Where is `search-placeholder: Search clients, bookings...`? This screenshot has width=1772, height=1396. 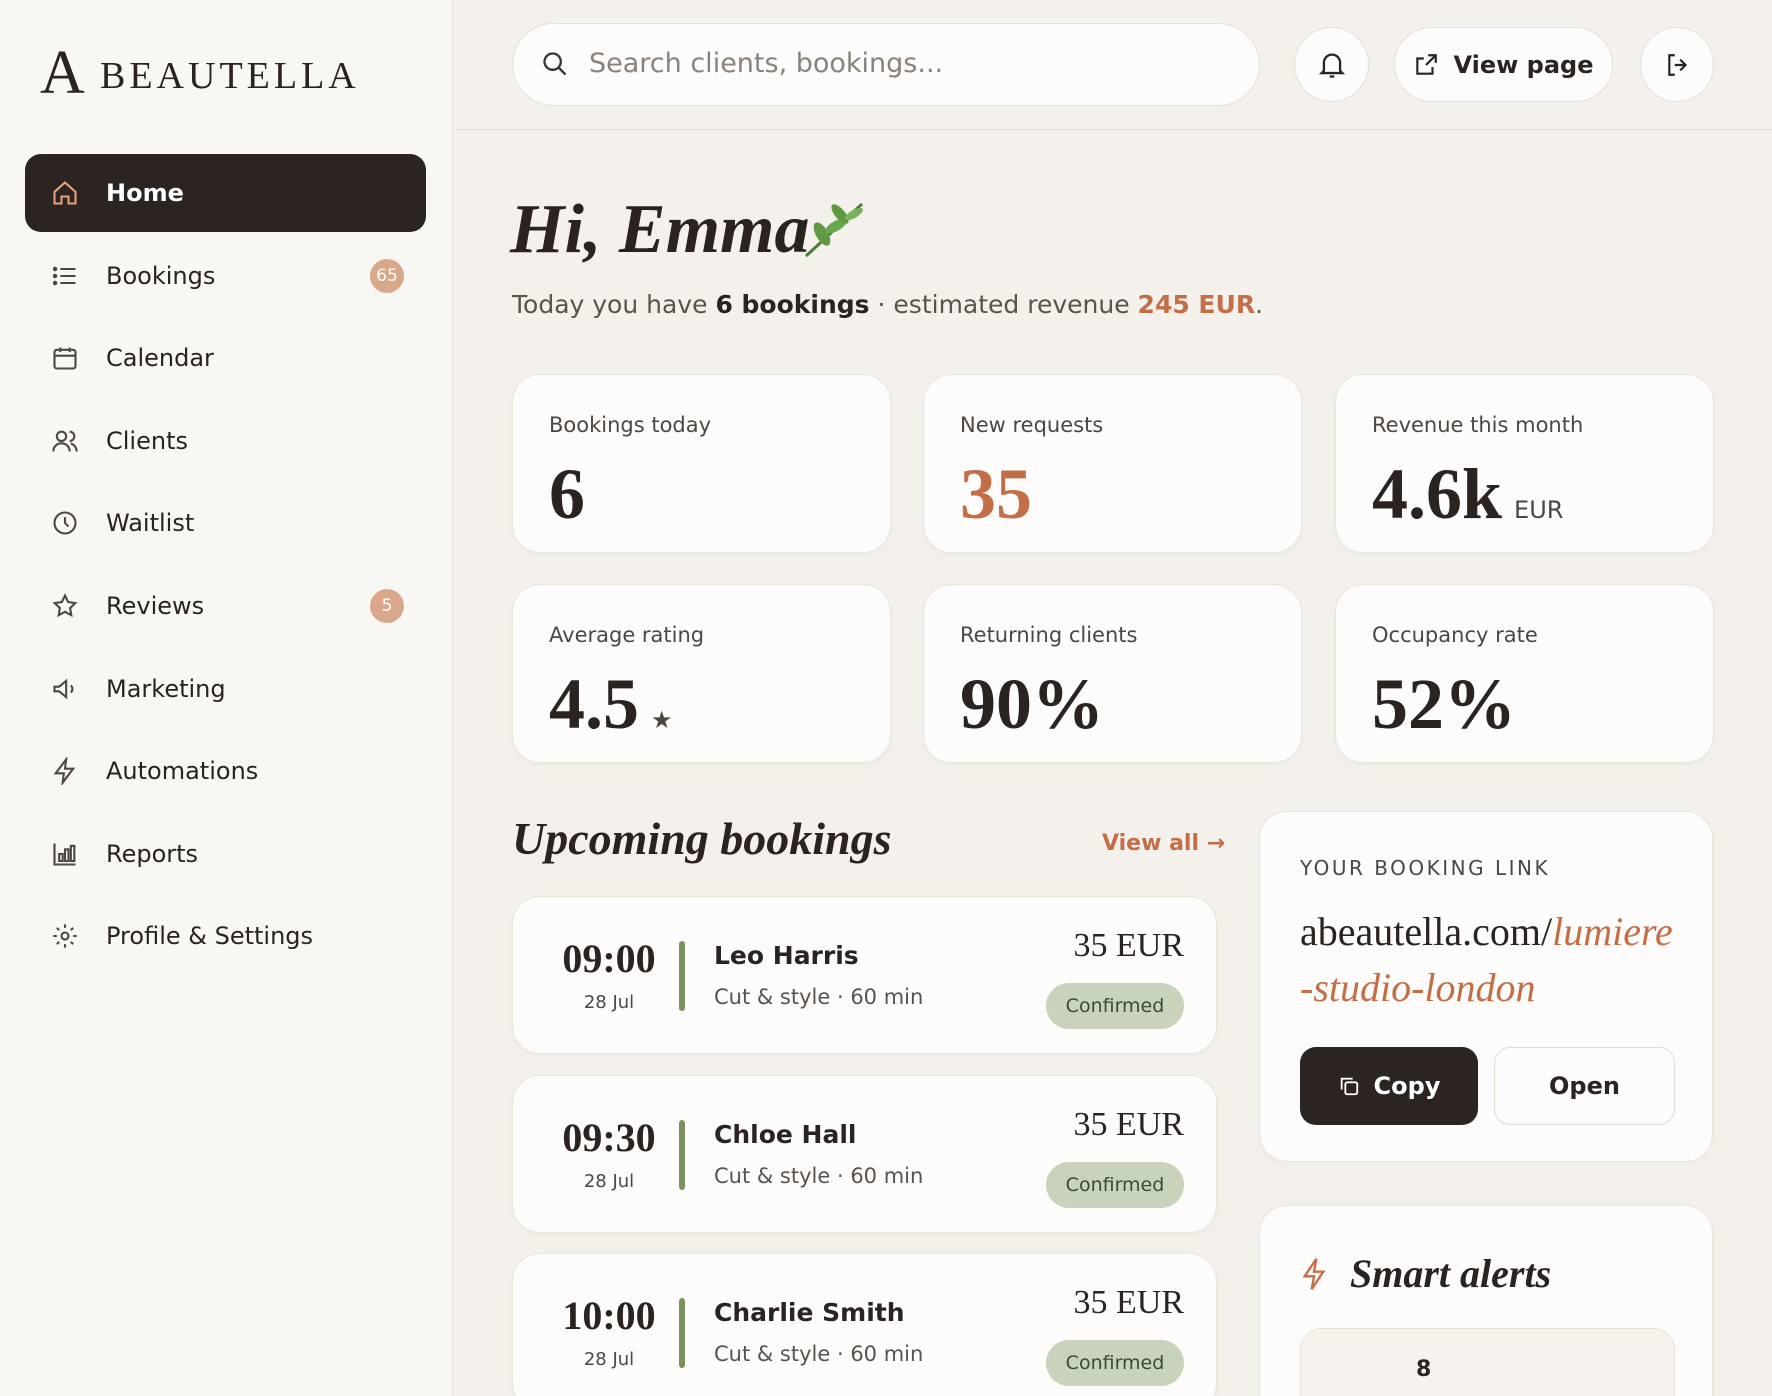 search-placeholder: Search clients, bookings... is located at coordinates (766, 63).